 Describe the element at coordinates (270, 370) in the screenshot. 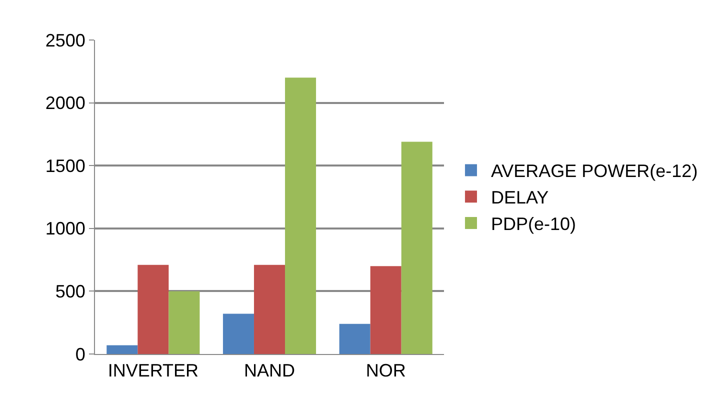

I see `x-tick-label: NAND` at that location.